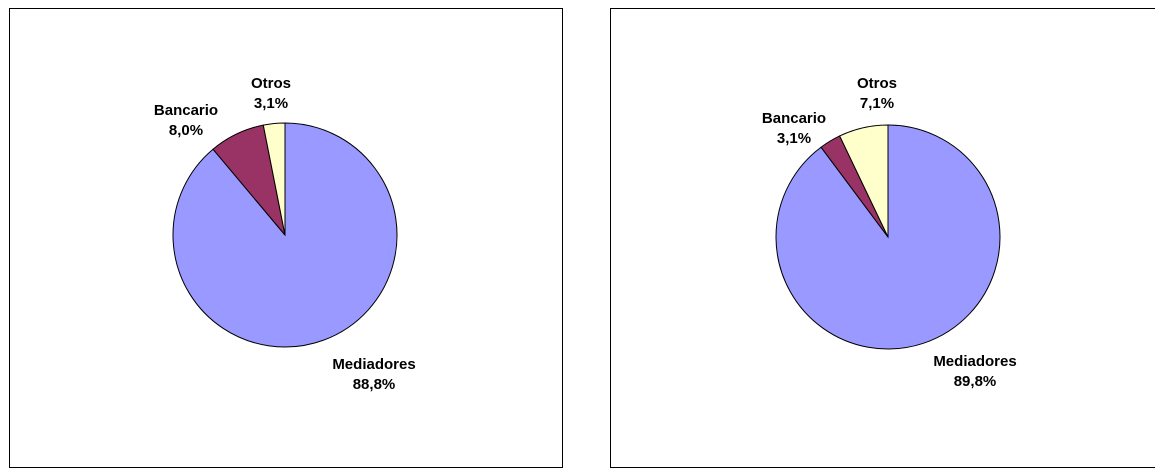 This screenshot has height=468, width=1155. What do you see at coordinates (374, 384) in the screenshot?
I see `data-label-value: 88,8%` at bounding box center [374, 384].